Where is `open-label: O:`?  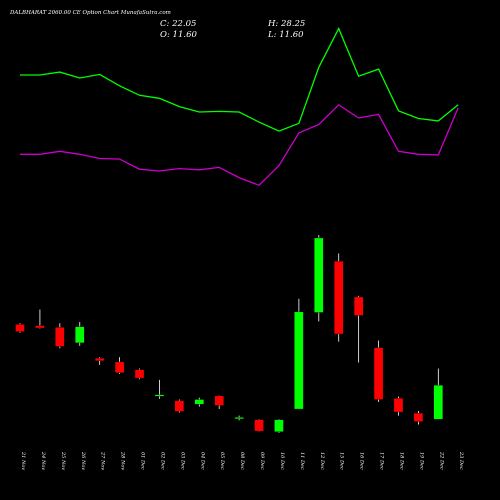 open-label: O: is located at coordinates (165, 35).